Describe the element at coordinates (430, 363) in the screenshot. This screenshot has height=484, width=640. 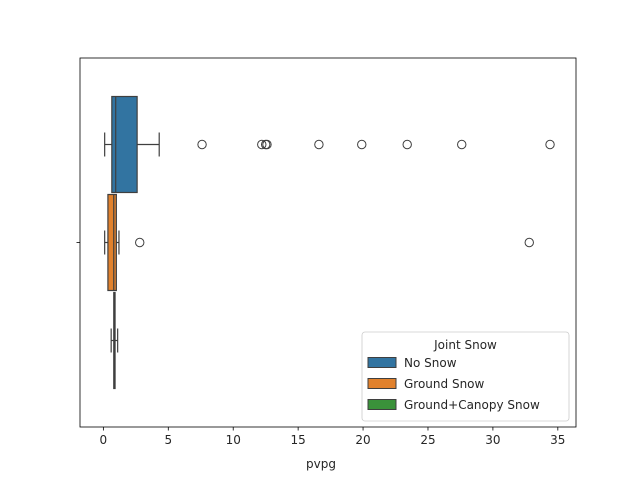
I see `legend-entry-label: No Snow` at that location.